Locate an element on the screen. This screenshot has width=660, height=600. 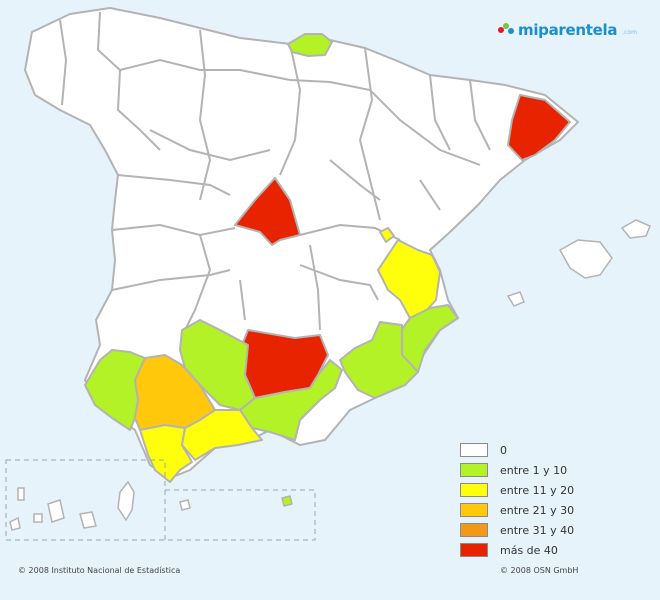
logo-text: miparentela is located at coordinates (568, 30).